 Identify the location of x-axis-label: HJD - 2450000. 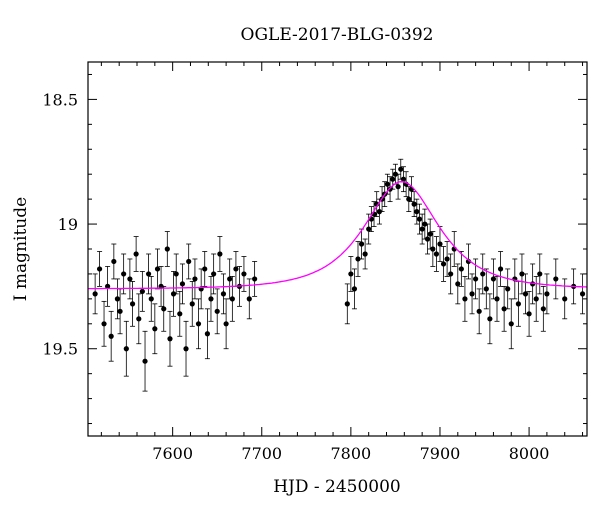
(337, 487).